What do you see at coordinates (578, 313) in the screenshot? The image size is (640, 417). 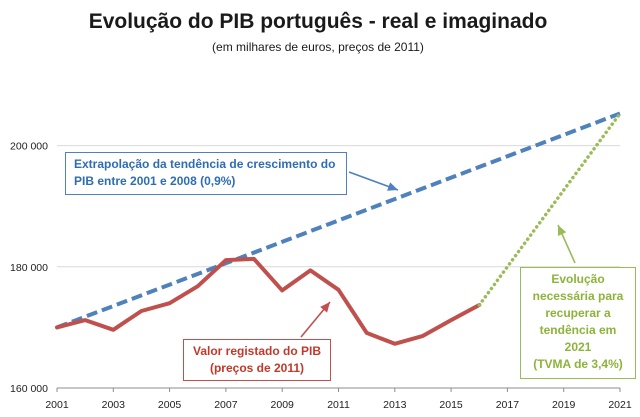 I see `needed-annotation-line: recuperar a` at bounding box center [578, 313].